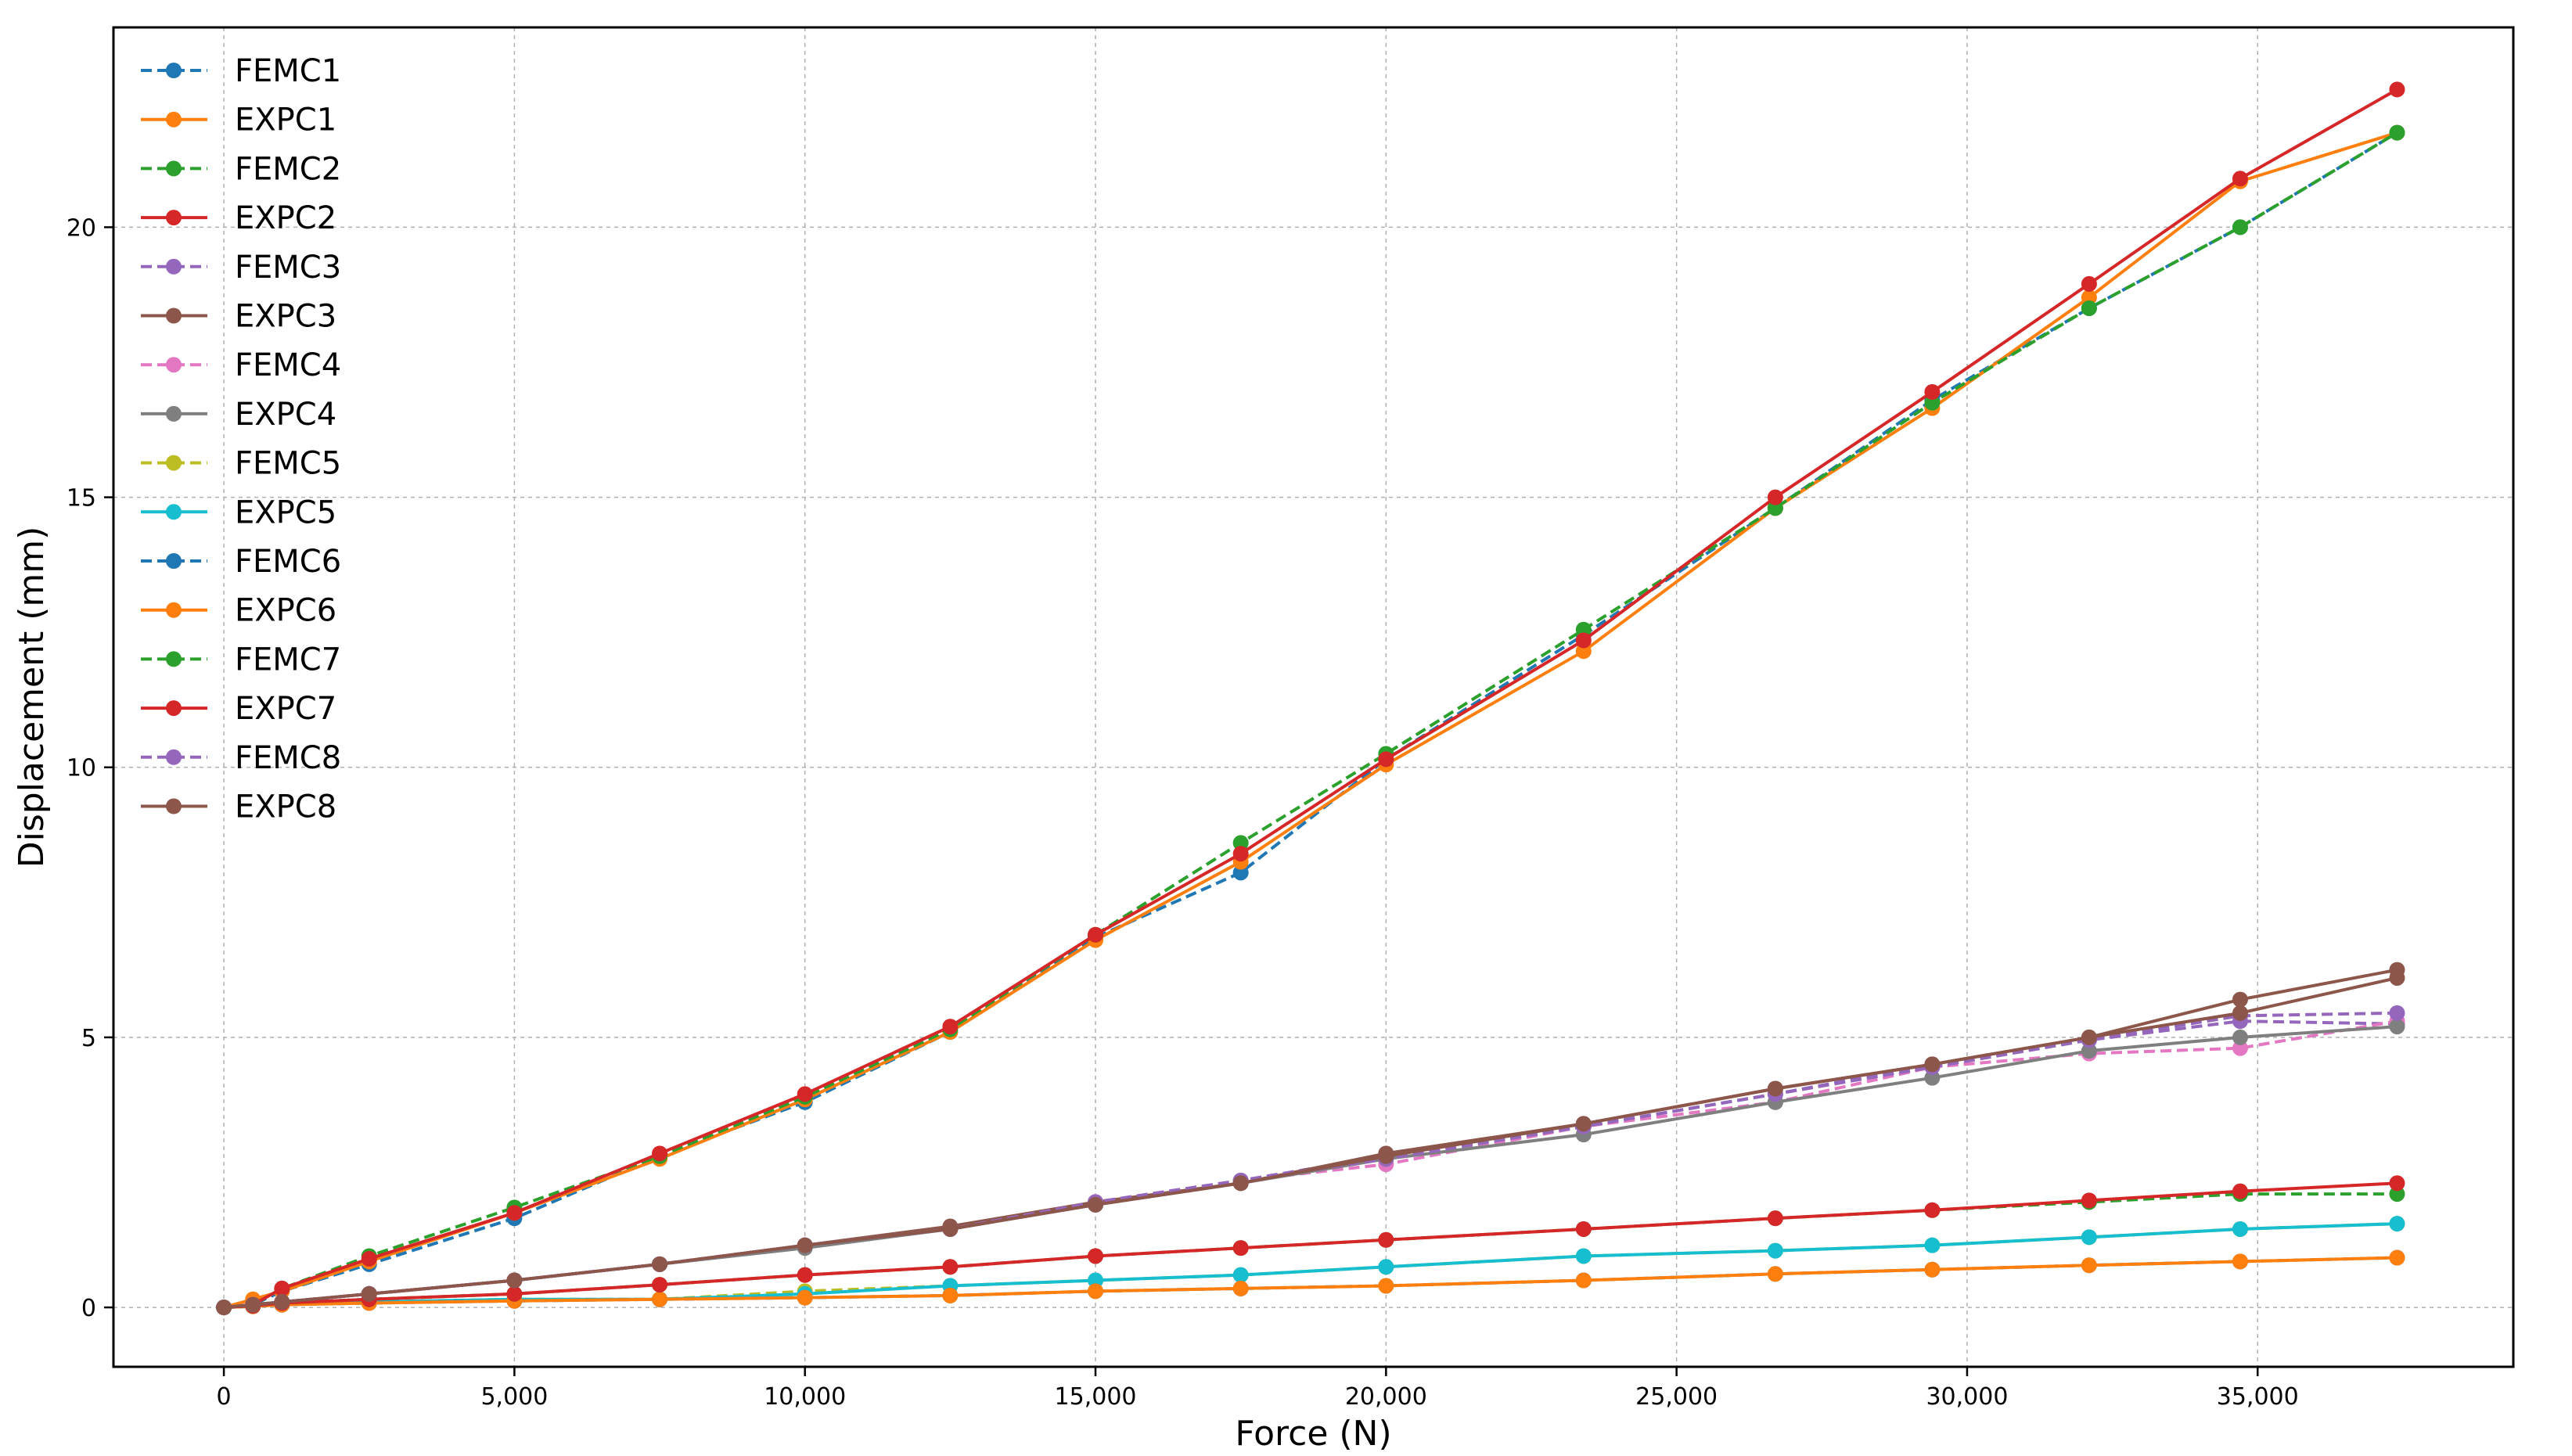 The width and height of the screenshot is (2572, 1456). Describe the element at coordinates (805, 1397) in the screenshot. I see `x-tick-label: 10,000` at that location.